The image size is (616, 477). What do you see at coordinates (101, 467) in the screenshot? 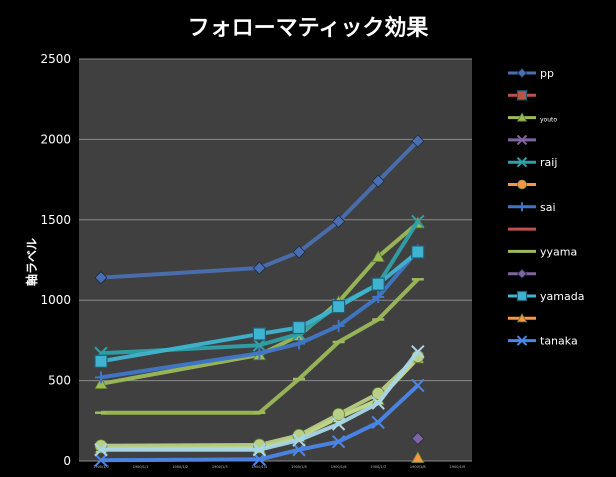
I see `x-tick-label-0: 1900/1/0` at bounding box center [101, 467].